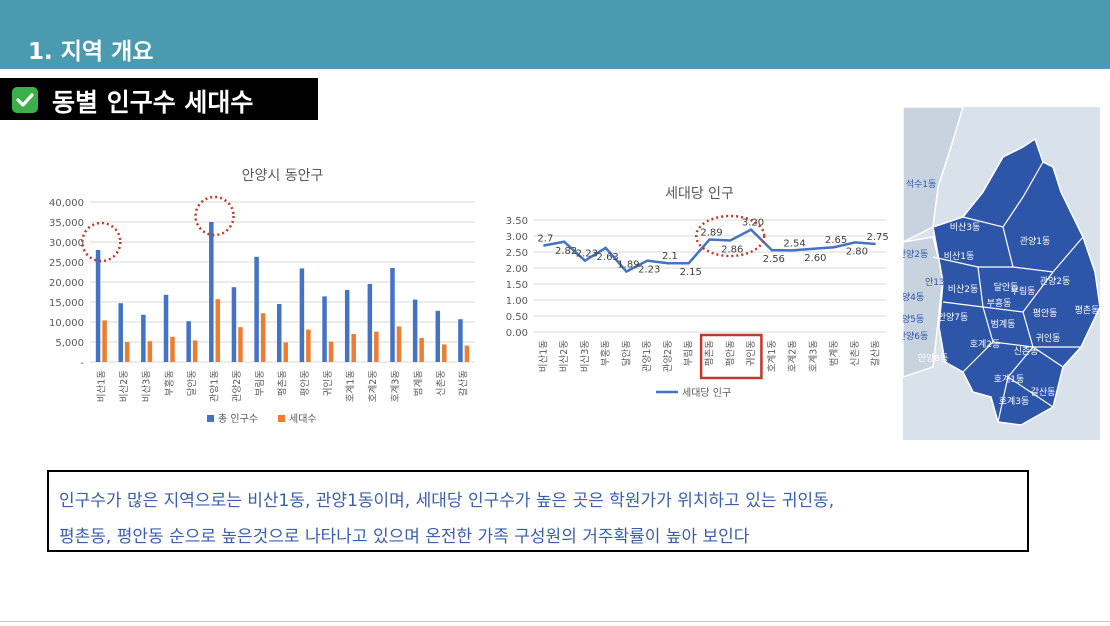  I want to click on data-label: 2.56, so click(774, 259).